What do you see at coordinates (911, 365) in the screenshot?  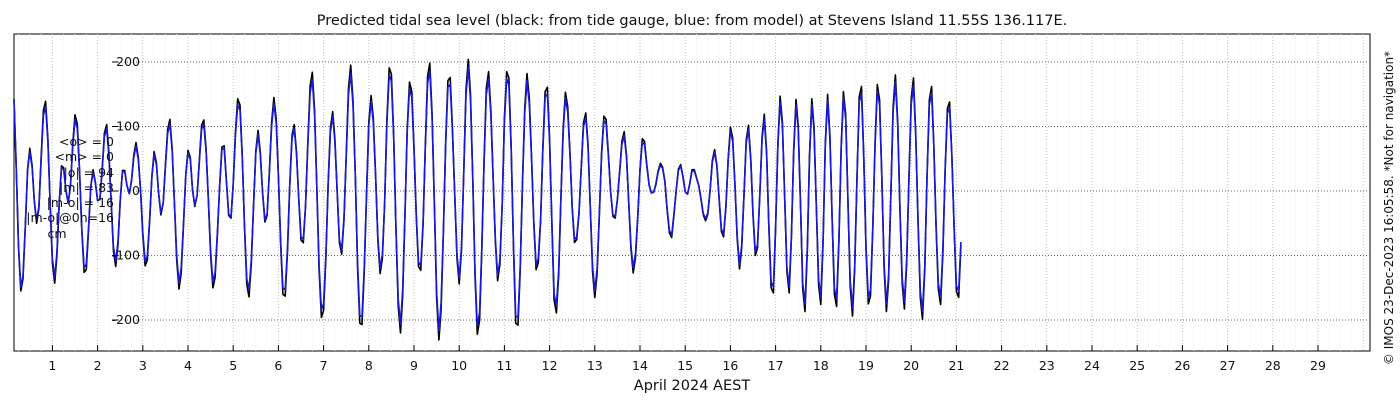 I see `x-tick-label: 20` at bounding box center [911, 365].